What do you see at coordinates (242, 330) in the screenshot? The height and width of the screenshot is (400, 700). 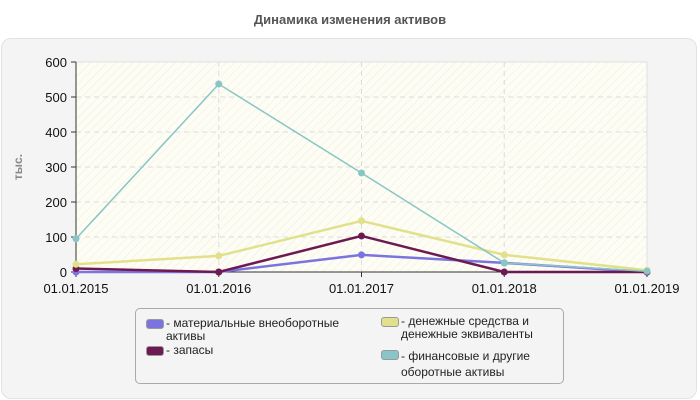 I see `legend-item-tangible-assets: - материальные внеоборотные активы` at bounding box center [242, 330].